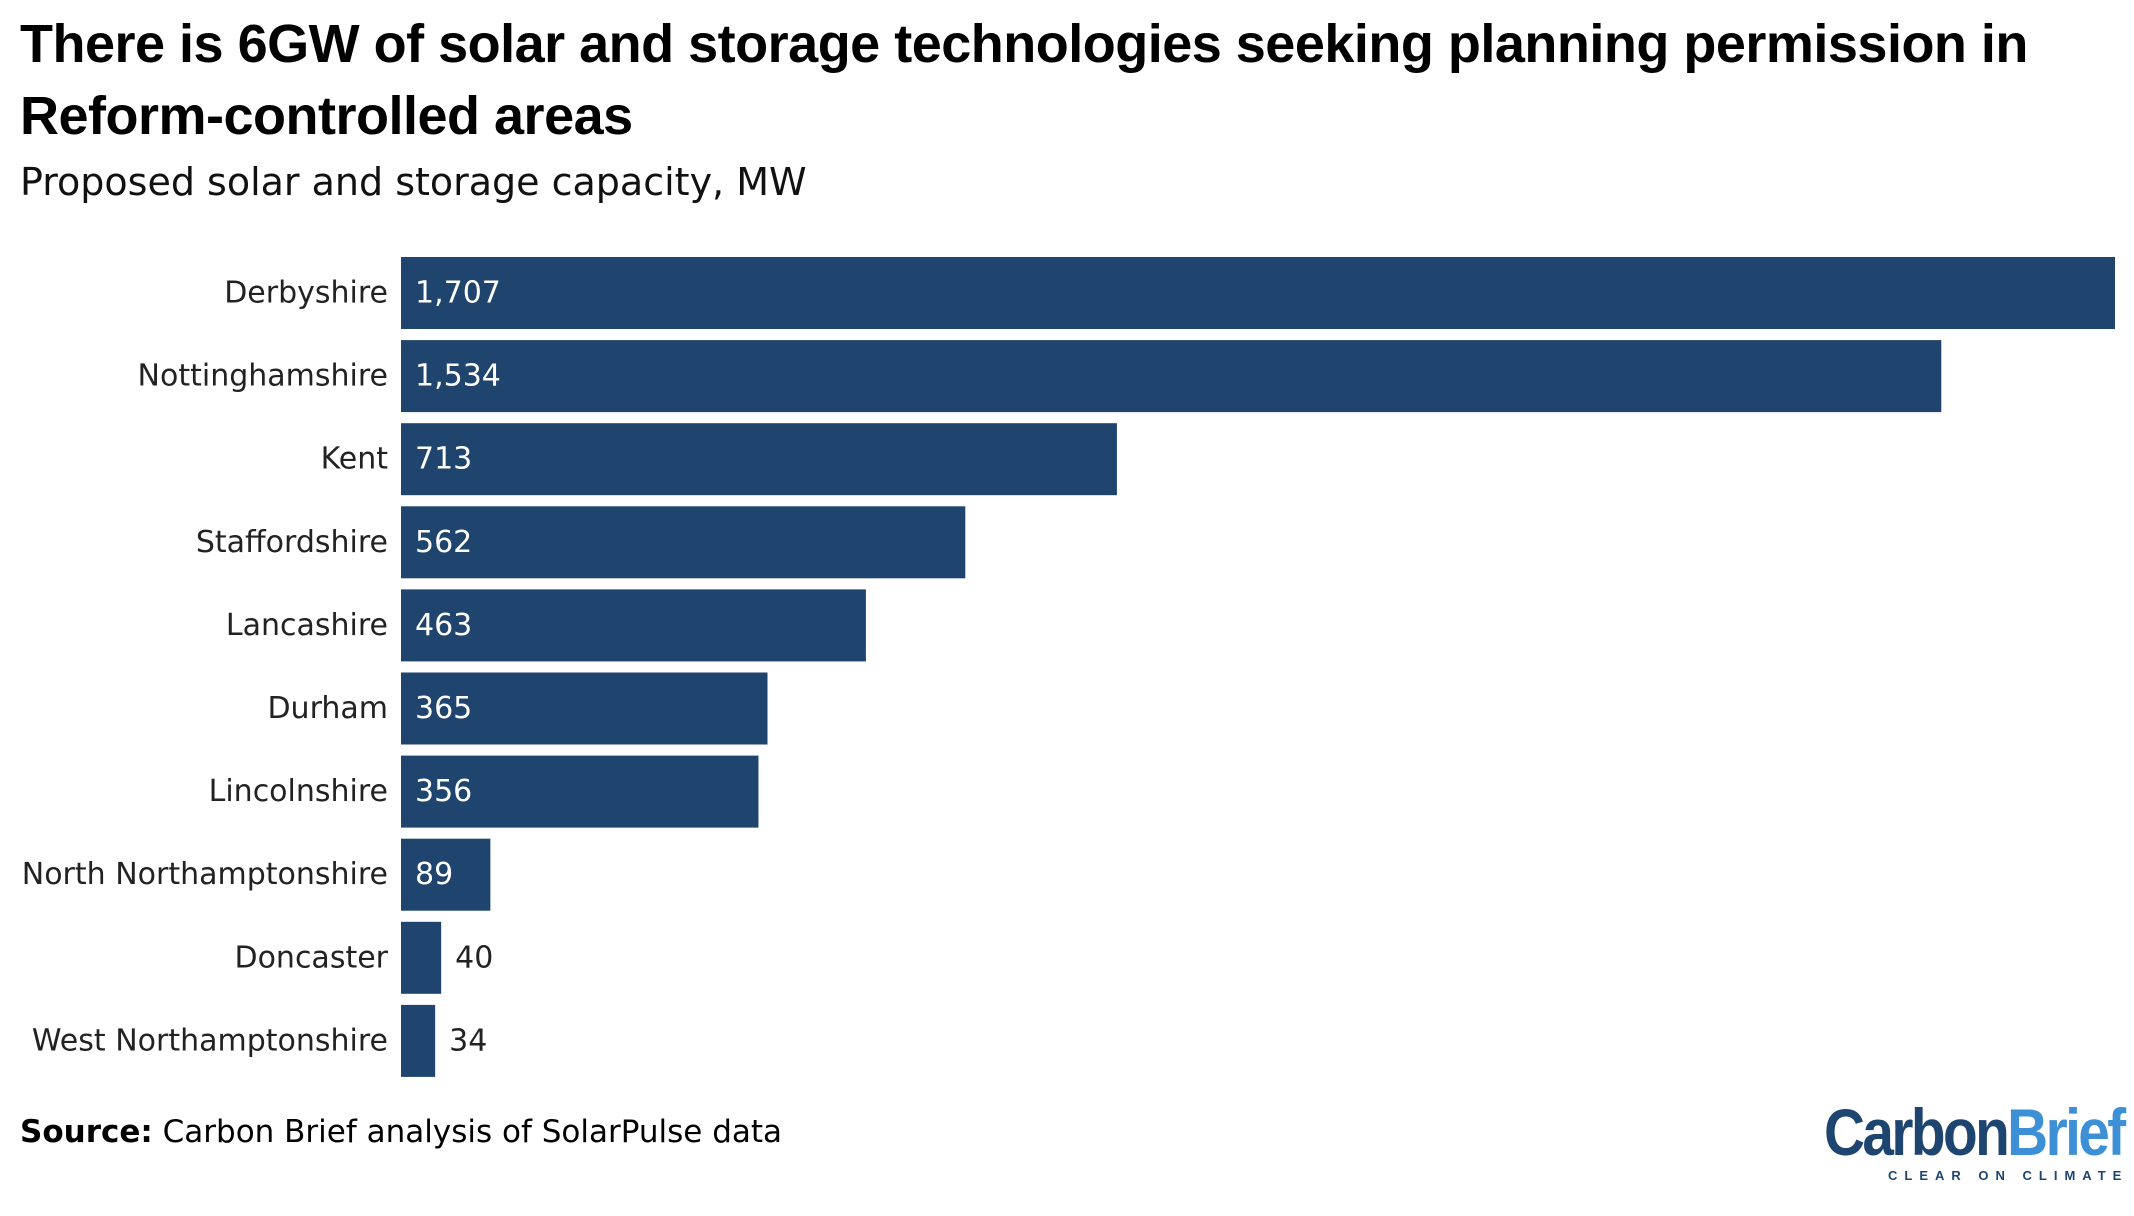 This screenshot has width=2134, height=1216. Describe the element at coordinates (458, 376) in the screenshot. I see `value-label: 1,534` at that location.